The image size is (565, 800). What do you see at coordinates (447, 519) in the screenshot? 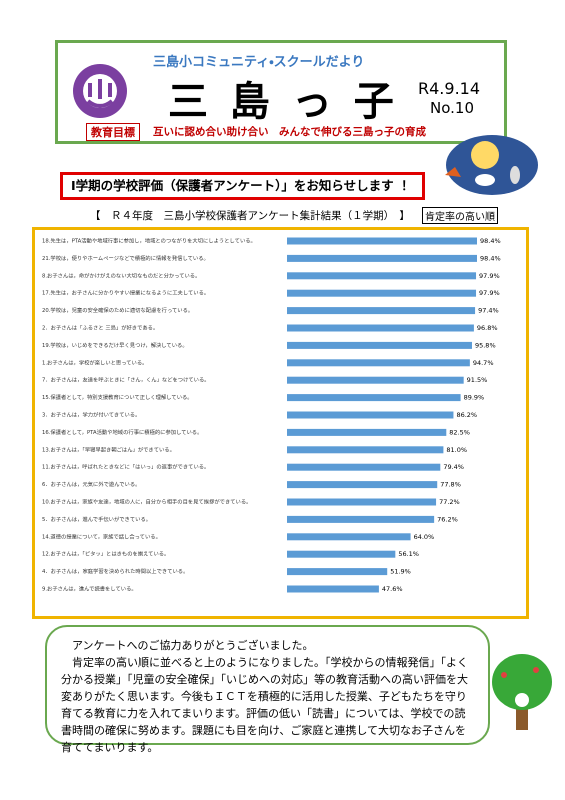
I see `value-label: 76.2%` at bounding box center [447, 519].